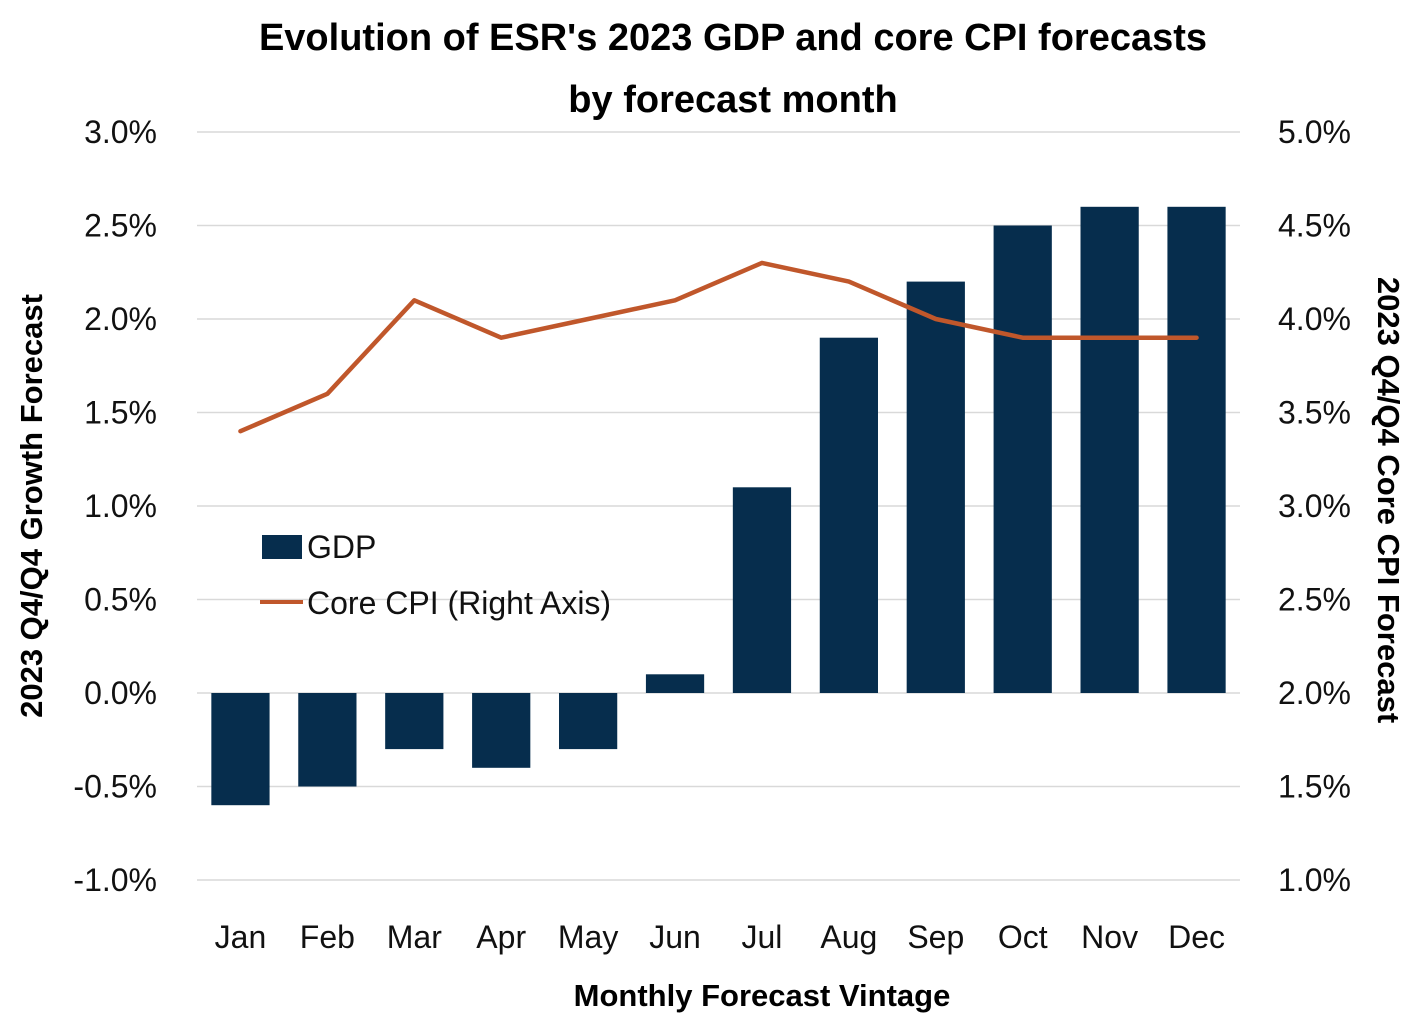 The height and width of the screenshot is (1031, 1422). Describe the element at coordinates (414, 937) in the screenshot. I see `x-axis-tick-label: Mar` at that location.